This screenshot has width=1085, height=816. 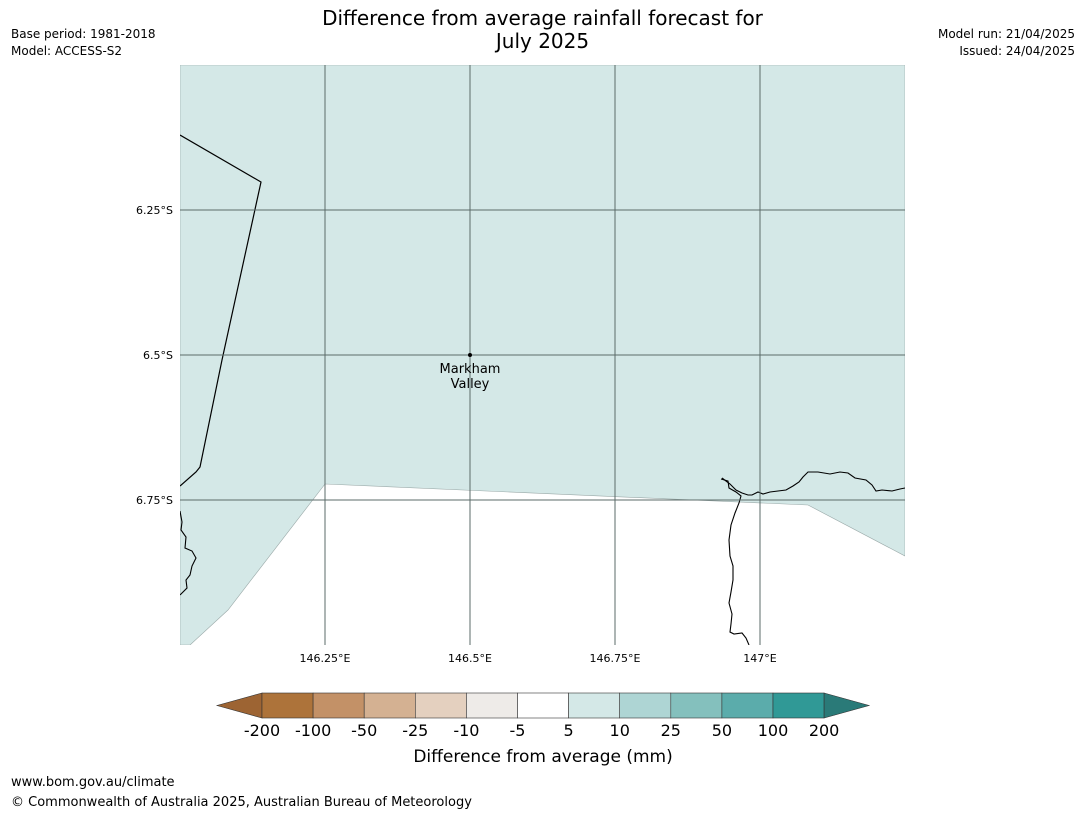 What do you see at coordinates (154, 500) in the screenshot?
I see `latitude-tick-label: 6.75°S` at bounding box center [154, 500].